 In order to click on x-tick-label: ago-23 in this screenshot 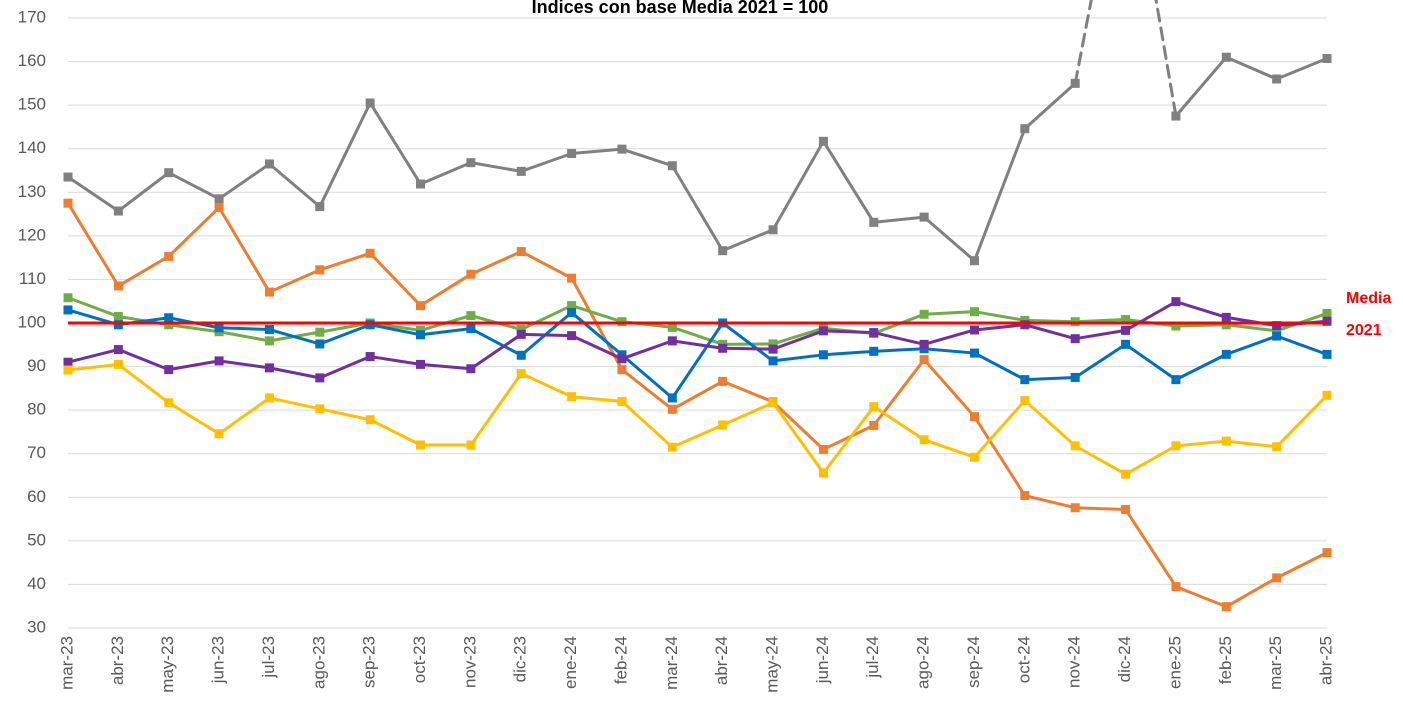, I will do `click(318, 662)`.